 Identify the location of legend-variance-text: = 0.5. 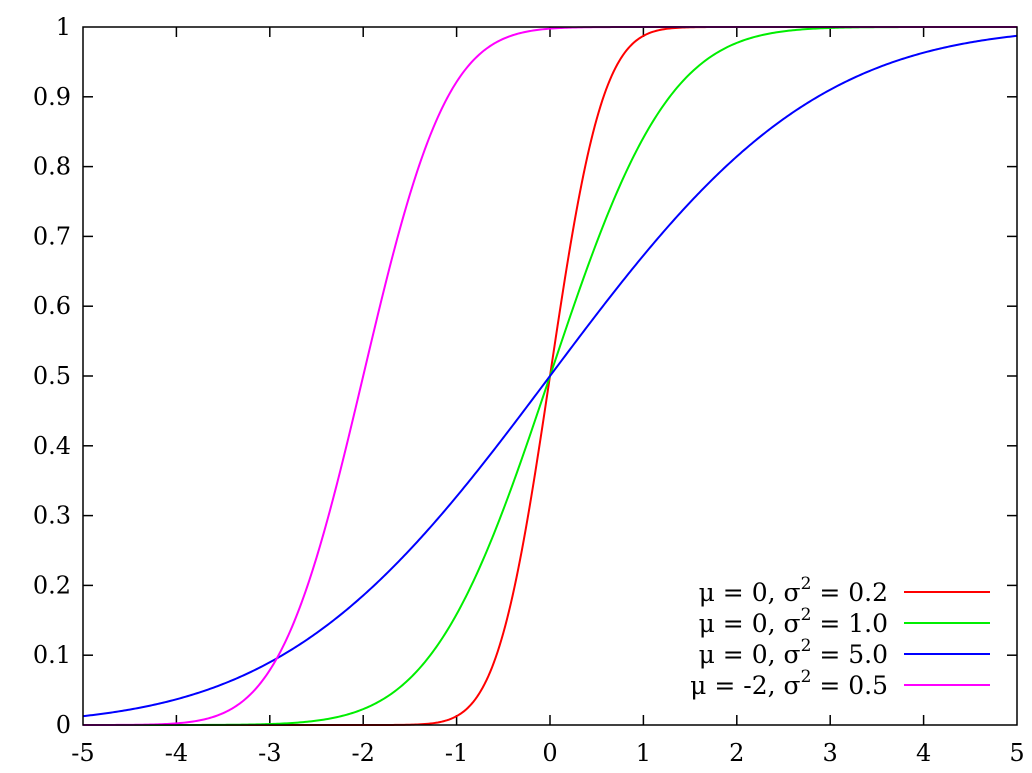
(849, 685).